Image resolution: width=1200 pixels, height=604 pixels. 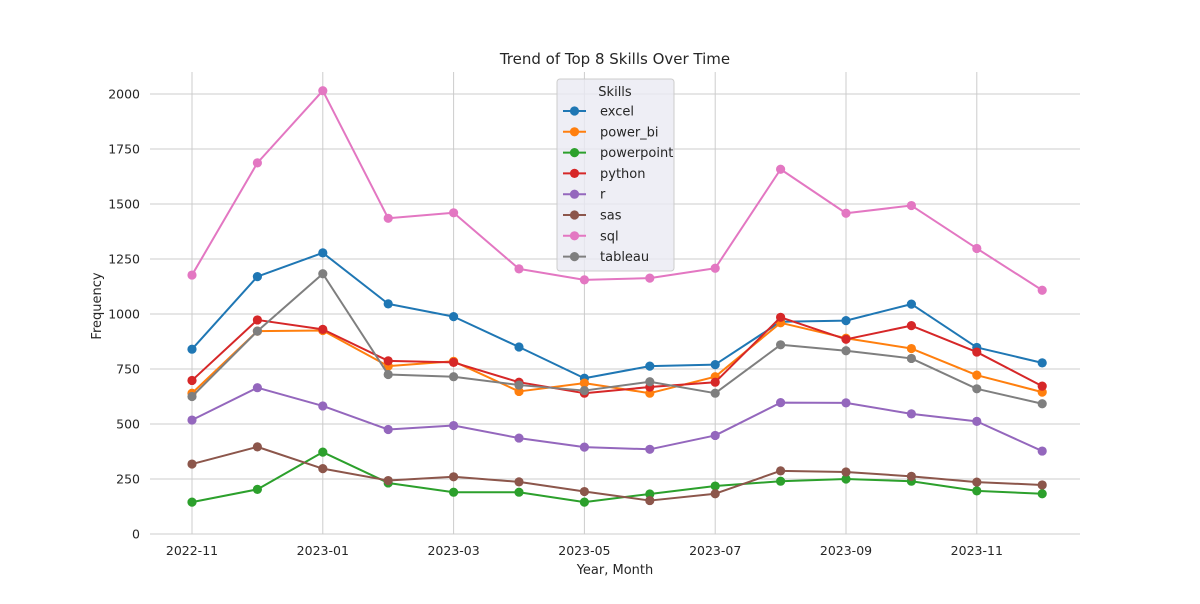 What do you see at coordinates (629, 132) in the screenshot?
I see `legend-label: power_bi` at bounding box center [629, 132].